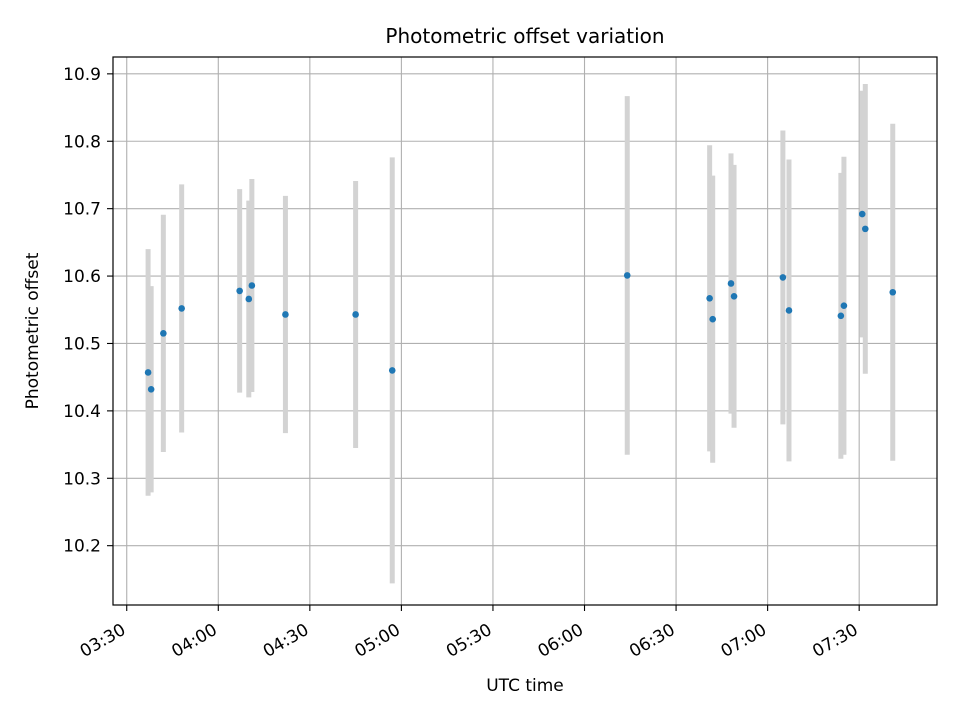 This screenshot has width=960, height=720. Describe the element at coordinates (33, 330) in the screenshot. I see `y-axis-label: Photometric offset` at that location.